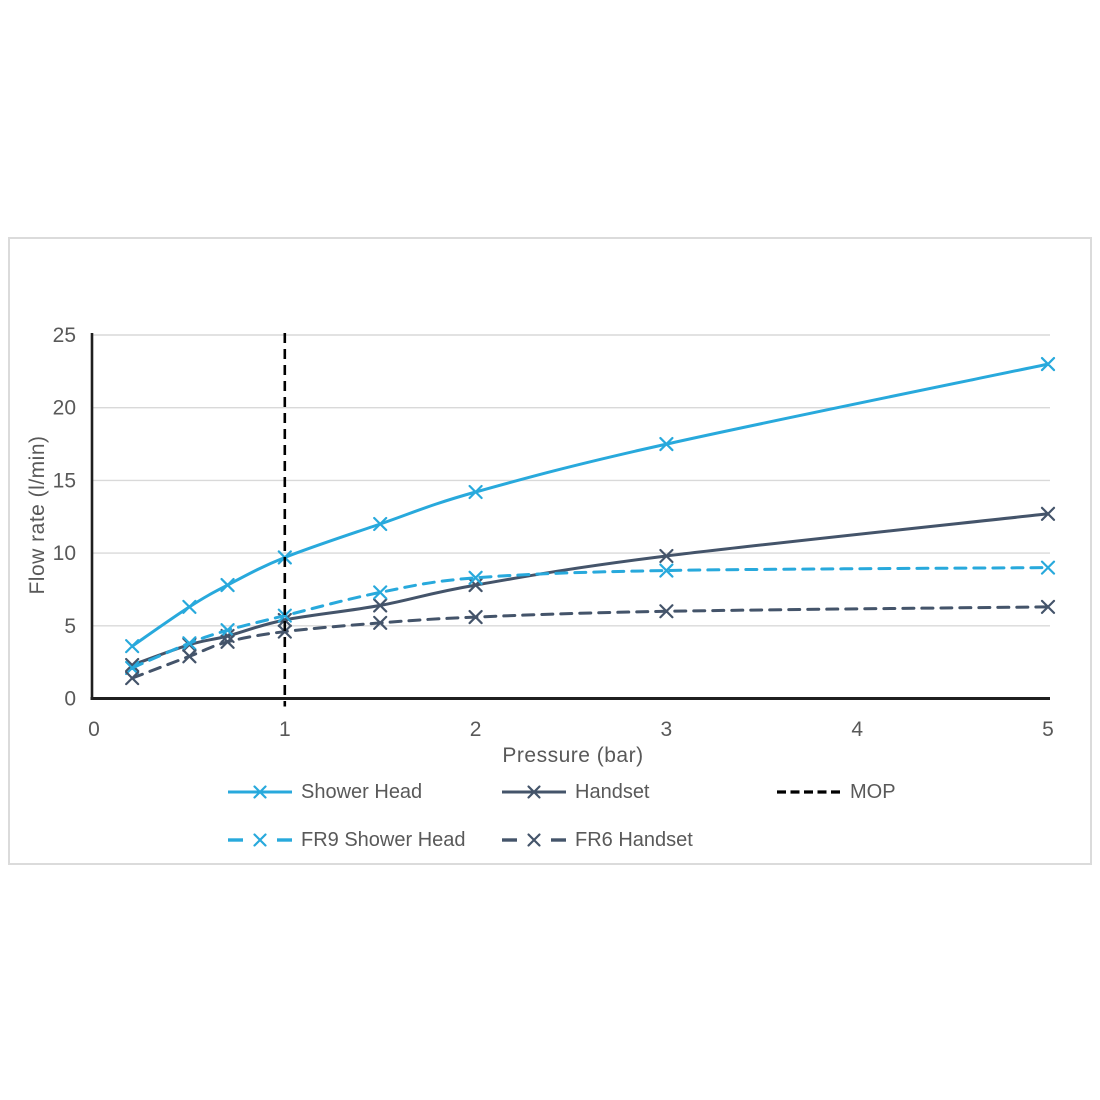 This screenshot has height=1100, width=1100. What do you see at coordinates (64, 335) in the screenshot?
I see `y-tick-label: 25` at bounding box center [64, 335].